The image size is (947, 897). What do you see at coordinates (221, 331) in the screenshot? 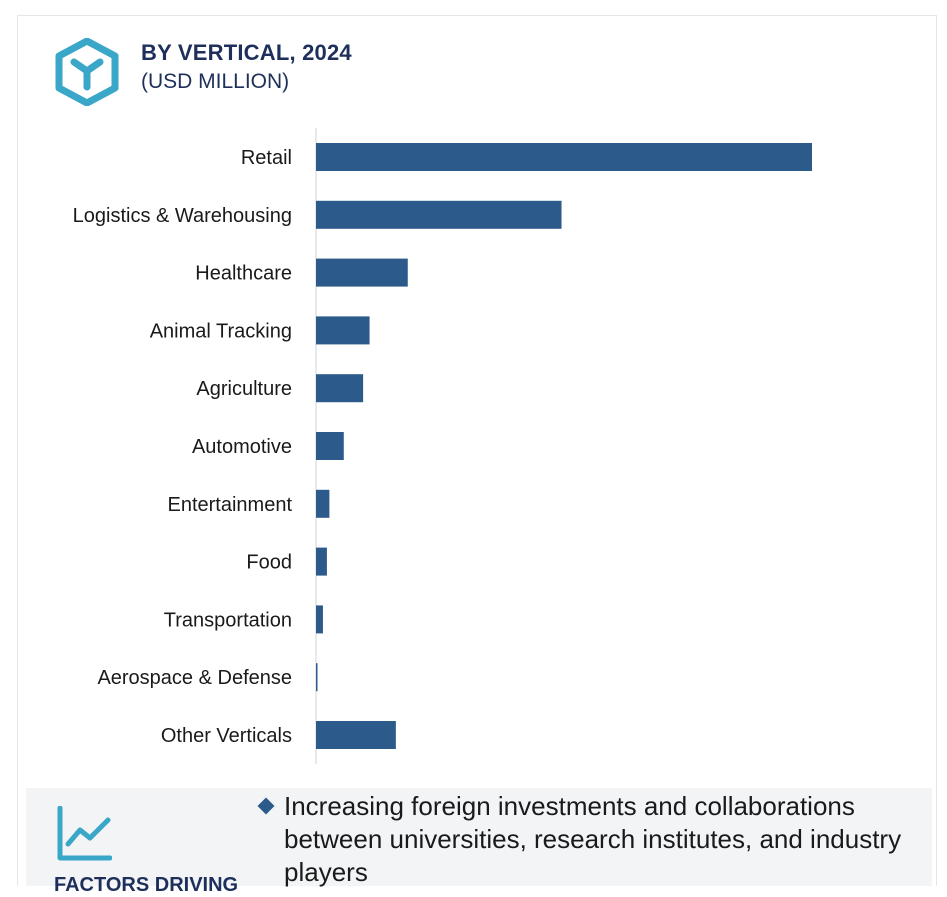
I see `category-label: Animal Tracking` at bounding box center [221, 331].